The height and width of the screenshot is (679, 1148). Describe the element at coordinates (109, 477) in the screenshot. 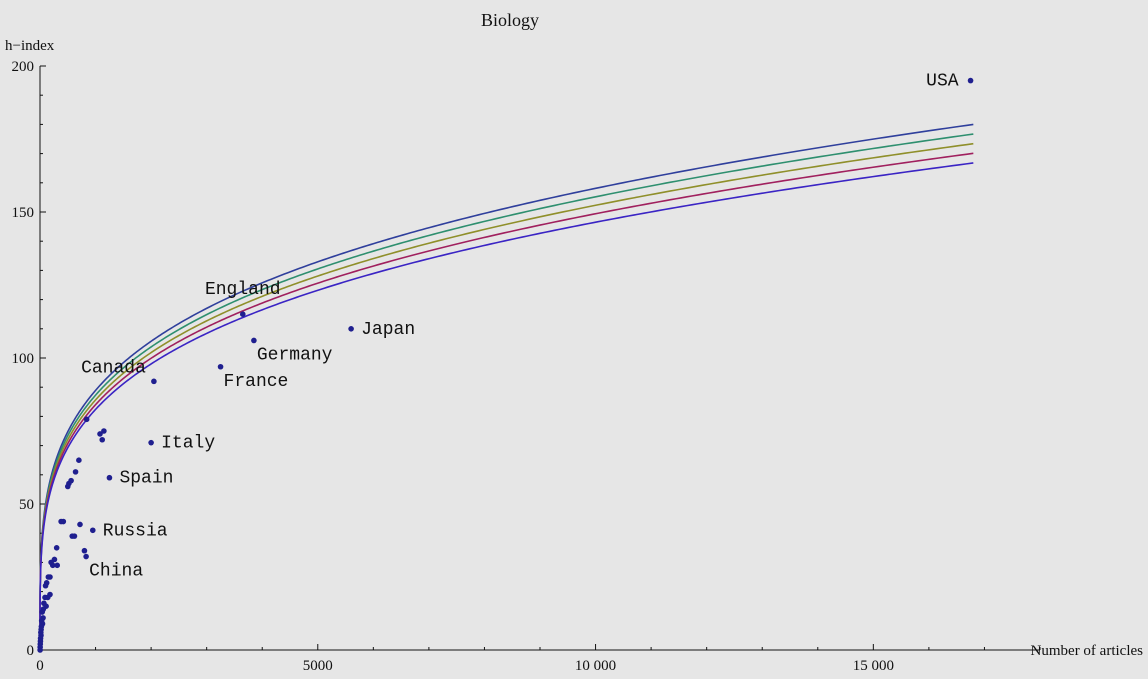

I see `data-point-spain` at that location.